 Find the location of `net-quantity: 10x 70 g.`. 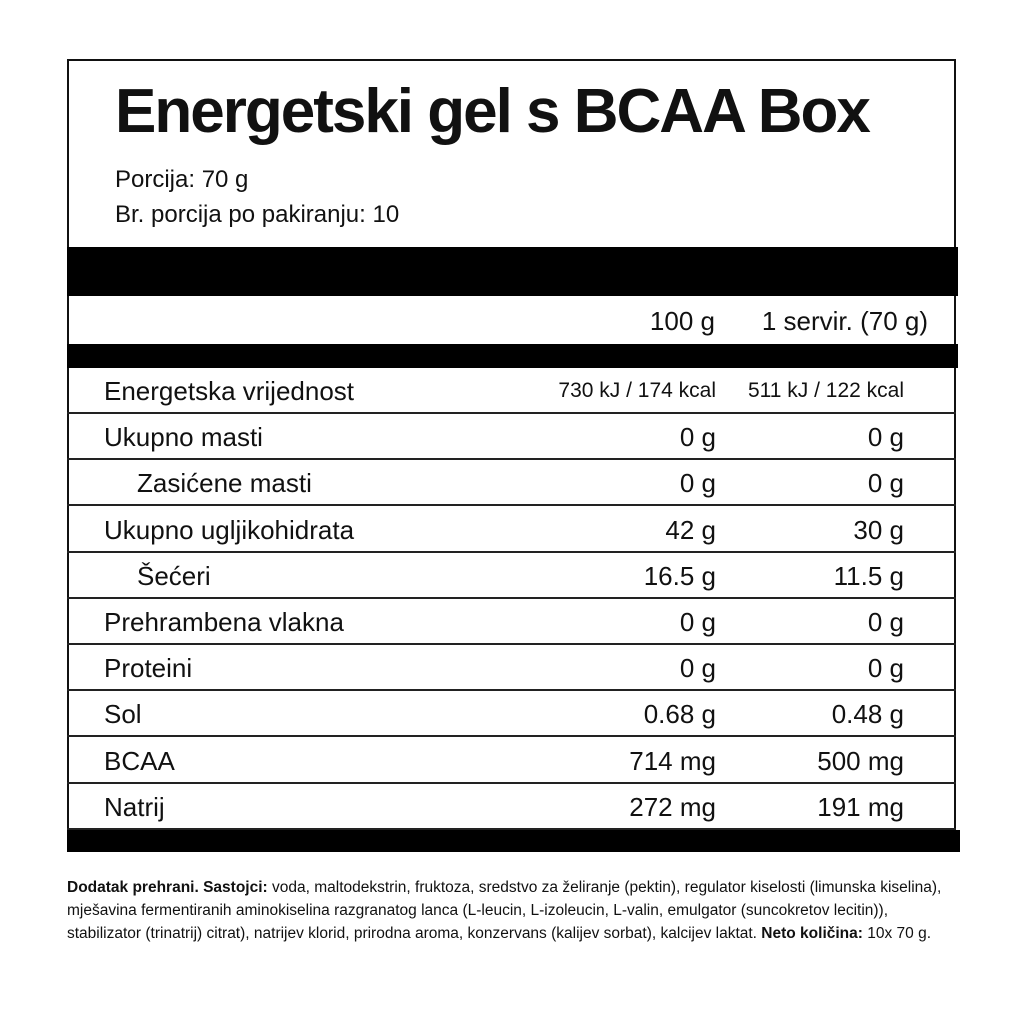

net-quantity: 10x 70 g. is located at coordinates (897, 933).